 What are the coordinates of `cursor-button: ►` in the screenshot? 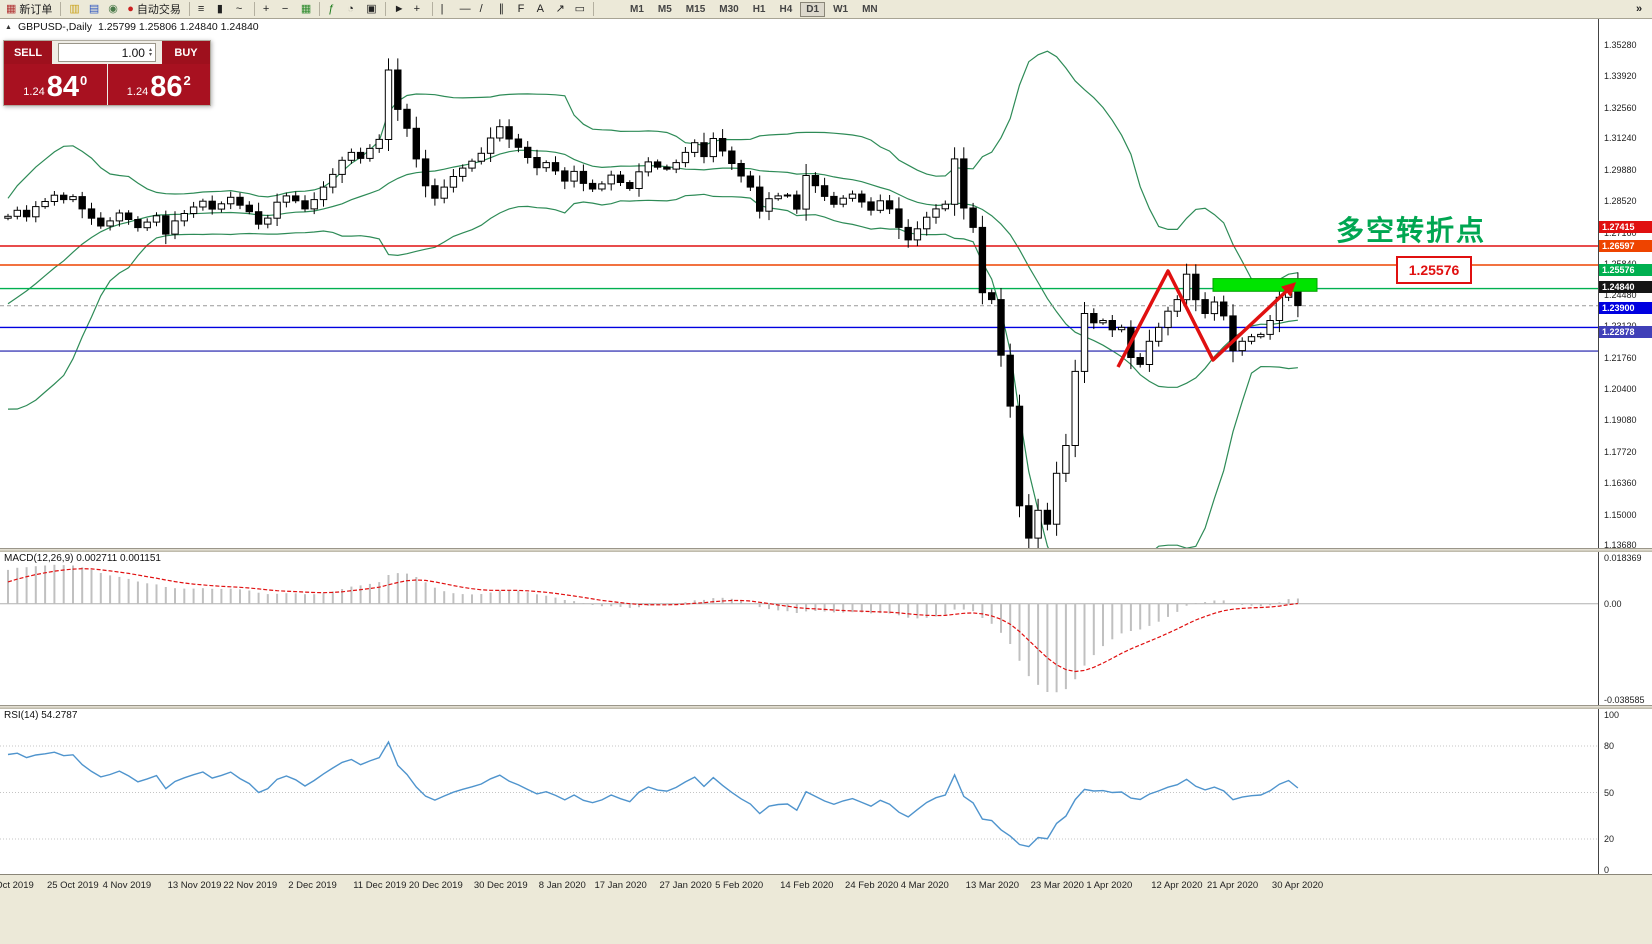 It's located at (399, 9).